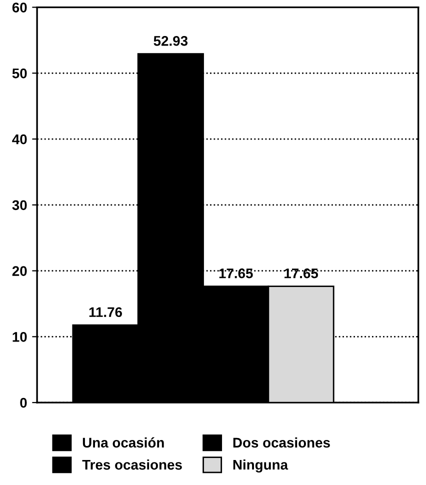 This screenshot has height=485, width=426. I want to click on y-tick-label: 50, so click(19, 73).